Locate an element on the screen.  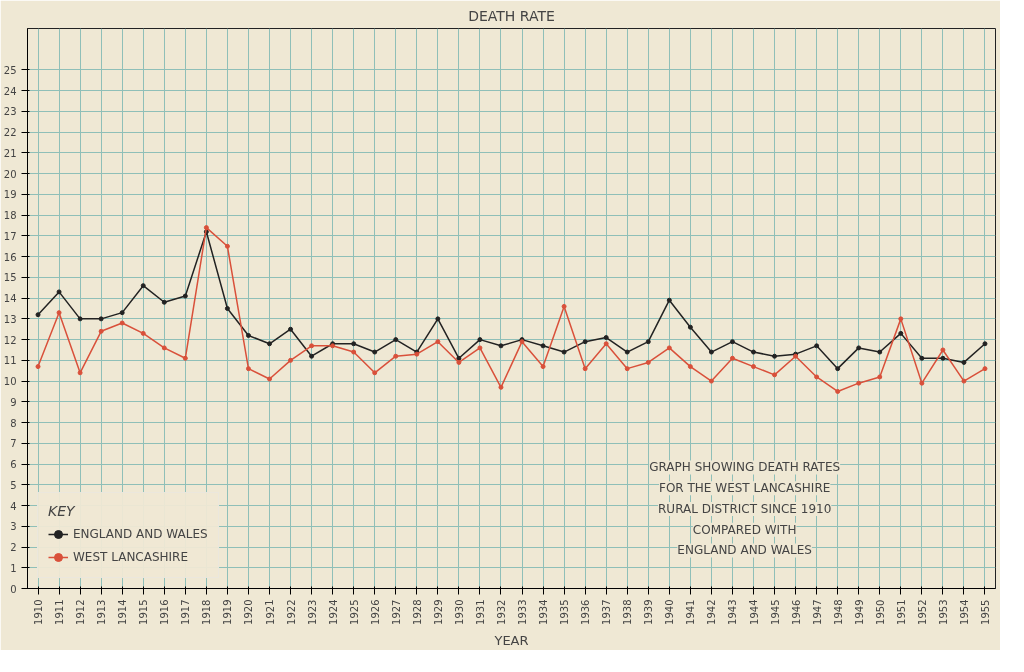
x-tick-label: 1931 is located at coordinates (480, 612).